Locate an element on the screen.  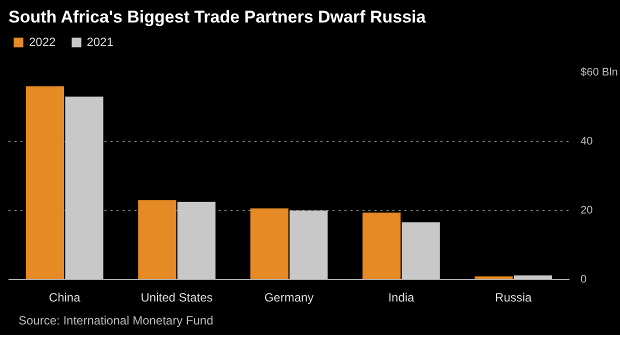
x-tick-label: India is located at coordinates (401, 297).